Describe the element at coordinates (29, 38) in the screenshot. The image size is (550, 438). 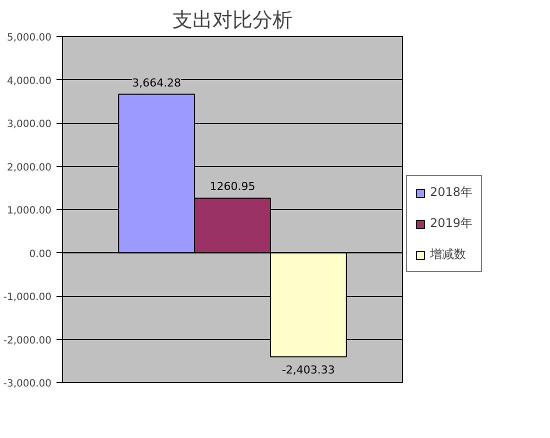
I see `y-tick-label: 5,000.00` at that location.